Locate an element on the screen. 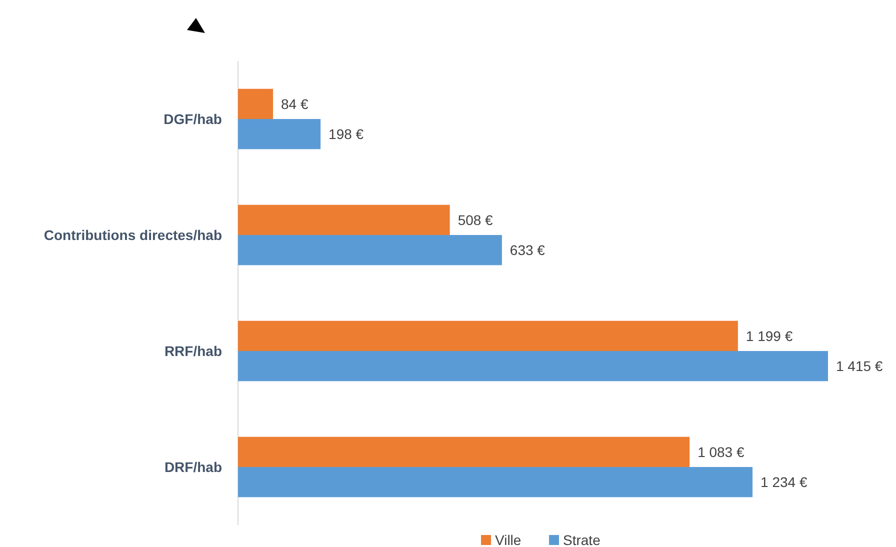 This screenshot has width=896, height=547. data-label: 198 € is located at coordinates (346, 134).